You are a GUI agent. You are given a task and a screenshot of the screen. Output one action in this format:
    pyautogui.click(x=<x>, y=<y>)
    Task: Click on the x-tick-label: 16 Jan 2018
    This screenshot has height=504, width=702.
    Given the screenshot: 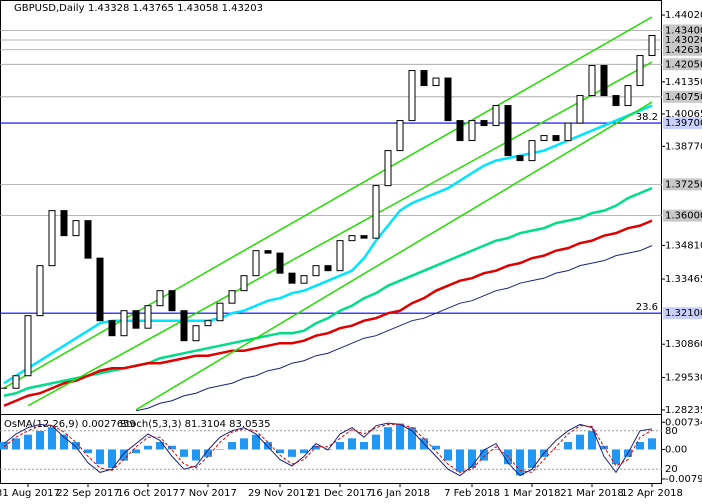 What is the action you would take?
    pyautogui.click(x=400, y=493)
    